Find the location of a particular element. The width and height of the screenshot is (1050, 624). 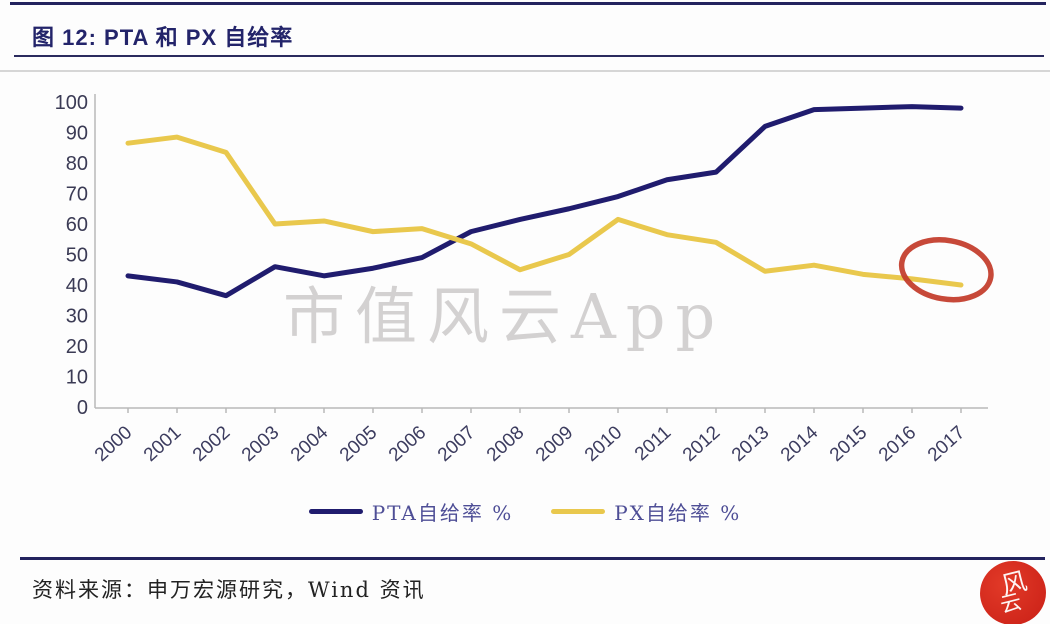

svg-text: 2007 is located at coordinates (456, 444).